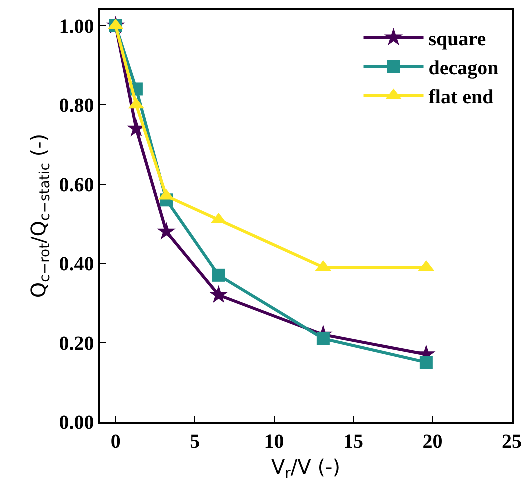  What do you see at coordinates (76, 423) in the screenshot?
I see `y-tick-label: 0.00` at bounding box center [76, 423].